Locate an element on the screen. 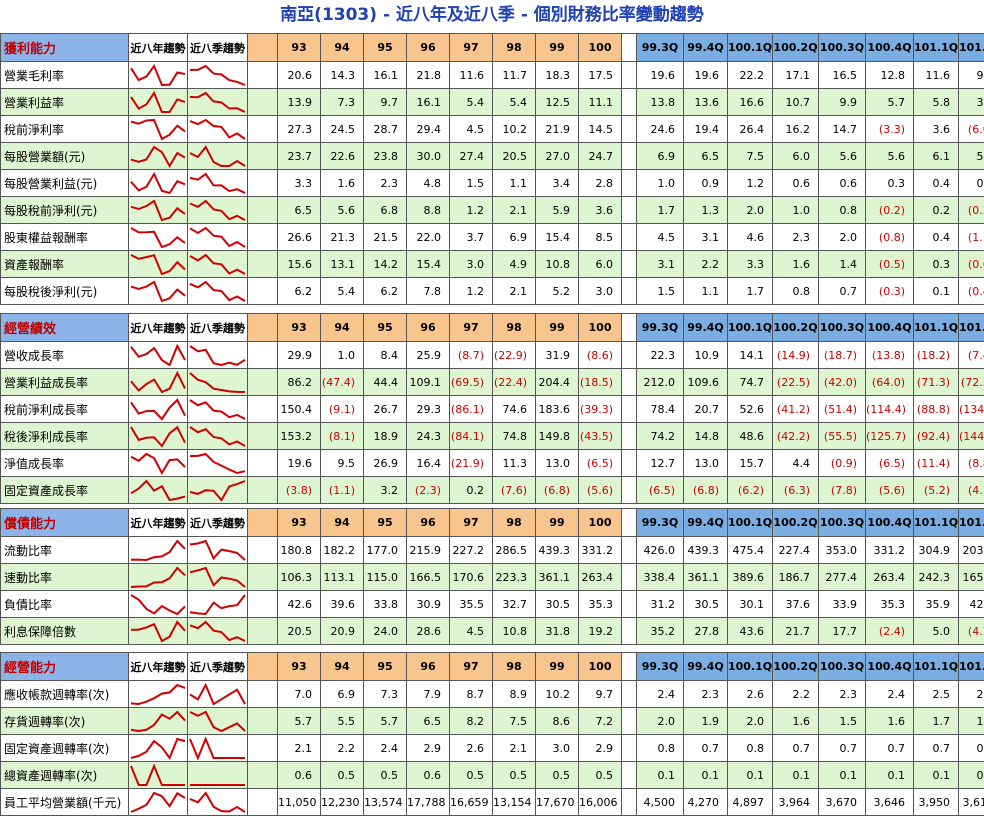 The image size is (984, 817). quarter-value: 6.1 is located at coordinates (936, 156).